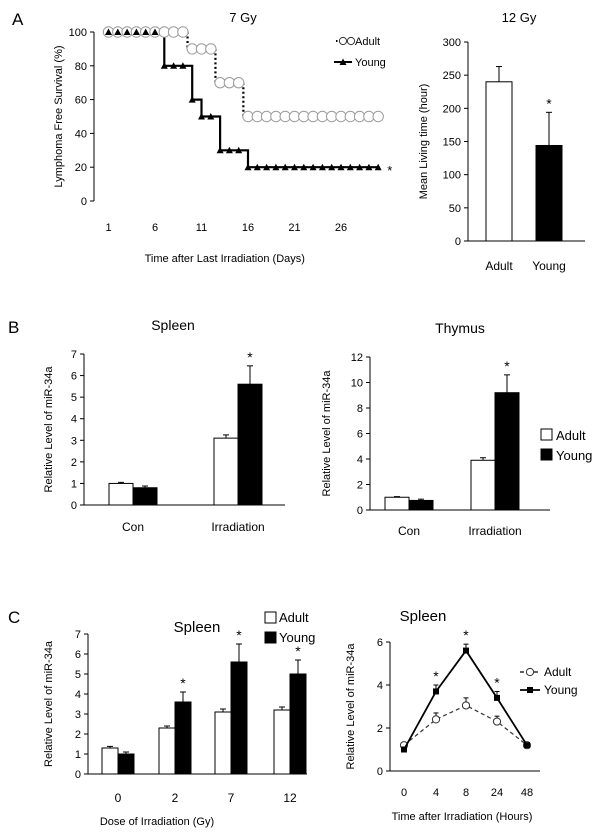 The image size is (596, 833). What do you see at coordinates (497, 793) in the screenshot?
I see `C-right-x-tick-label: 24` at bounding box center [497, 793].